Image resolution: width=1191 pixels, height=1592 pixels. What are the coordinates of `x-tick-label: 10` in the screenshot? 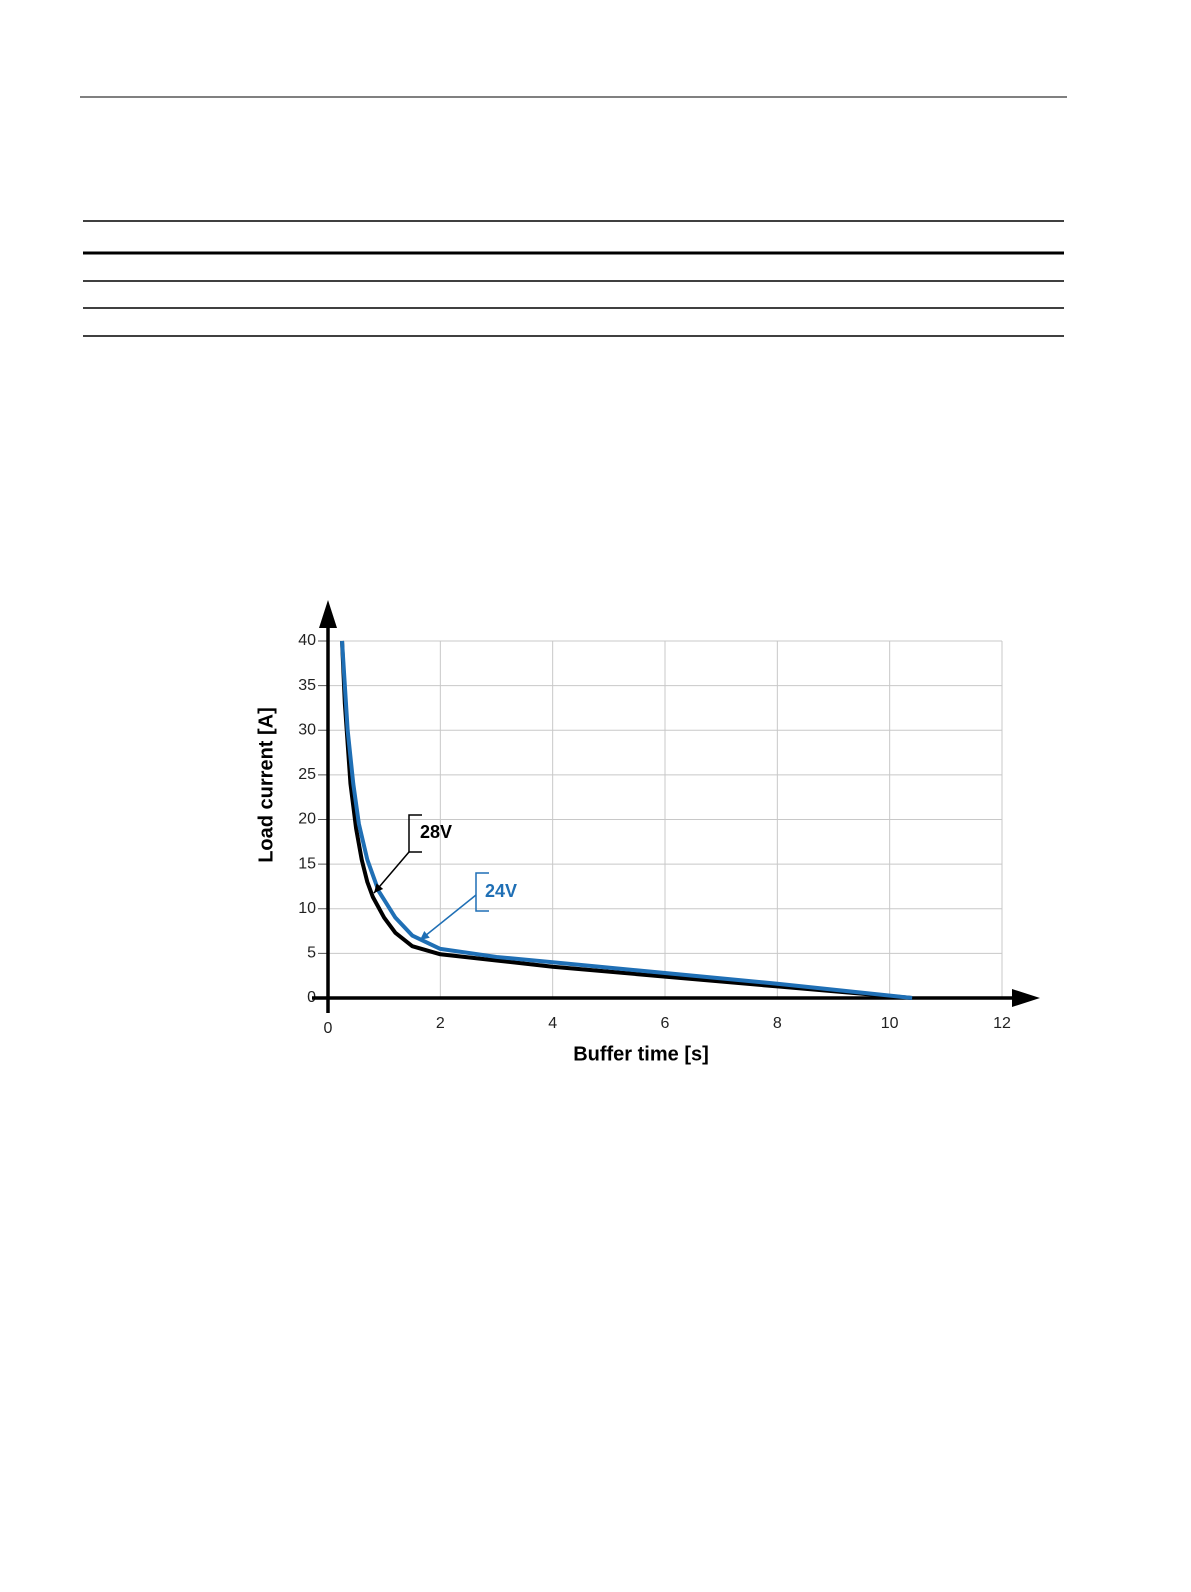 It's located at (890, 1023).